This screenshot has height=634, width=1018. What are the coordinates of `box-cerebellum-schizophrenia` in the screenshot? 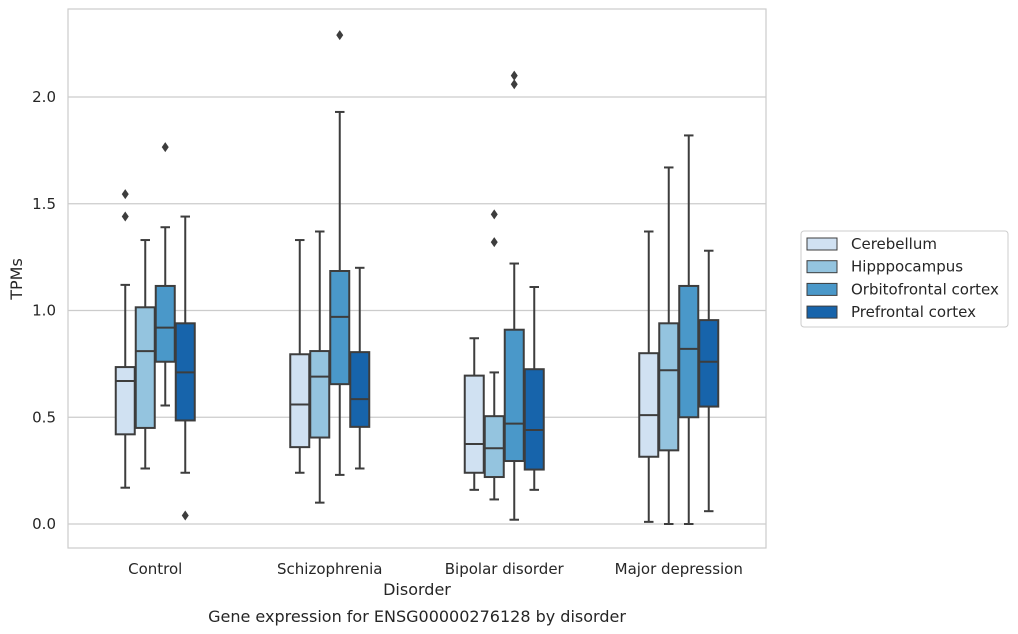 It's located at (300, 356).